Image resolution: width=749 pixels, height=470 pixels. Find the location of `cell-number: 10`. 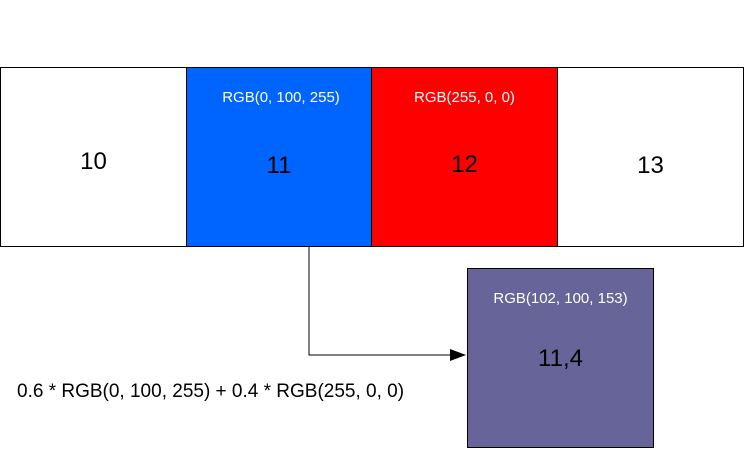

cell-number: 10 is located at coordinates (93, 161).